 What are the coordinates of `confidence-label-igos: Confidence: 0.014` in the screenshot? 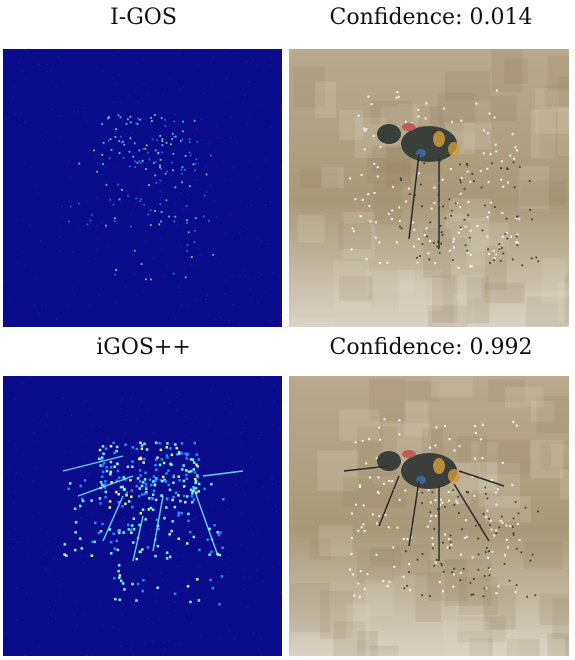 It's located at (431, 17).